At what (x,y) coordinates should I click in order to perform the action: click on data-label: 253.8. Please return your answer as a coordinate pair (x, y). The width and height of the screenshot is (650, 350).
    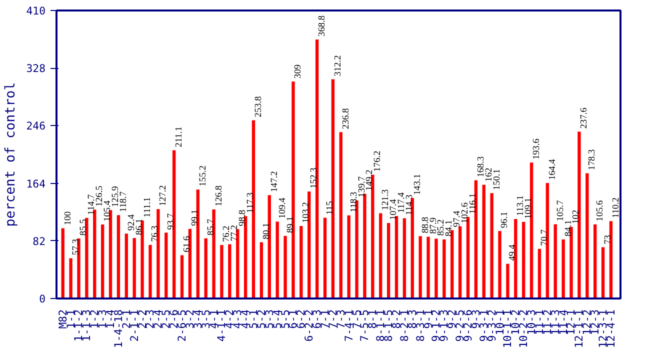
    Looking at the image, I should click on (259, 107).